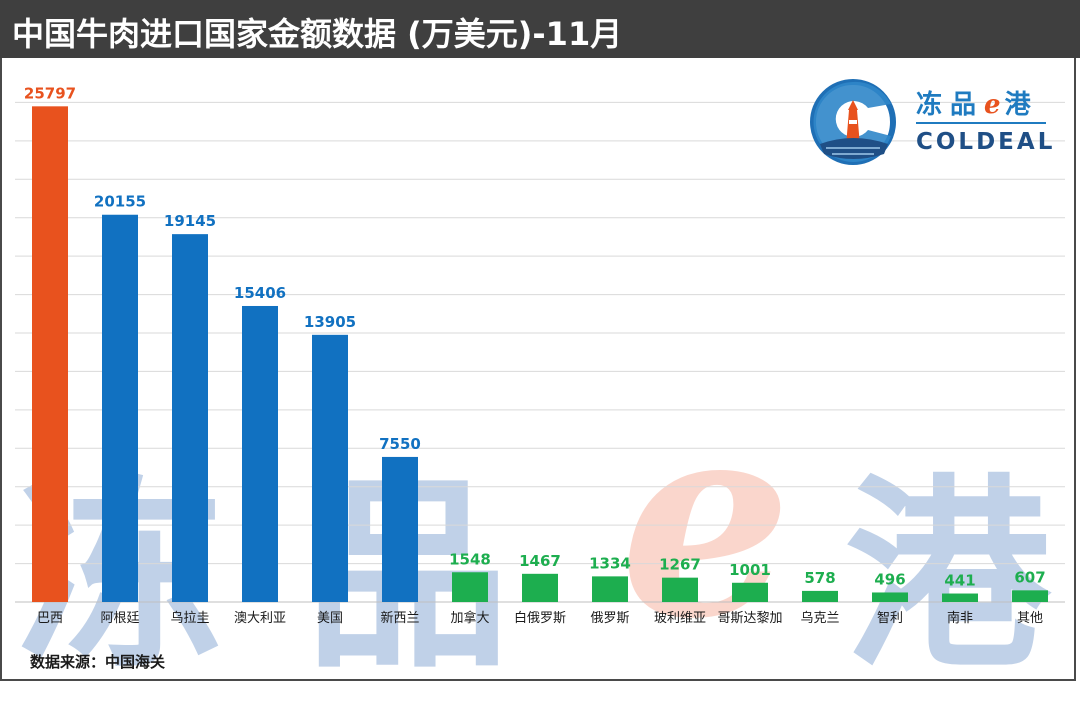 The height and width of the screenshot is (707, 1080). I want to click on logo-divider, so click(981, 123).